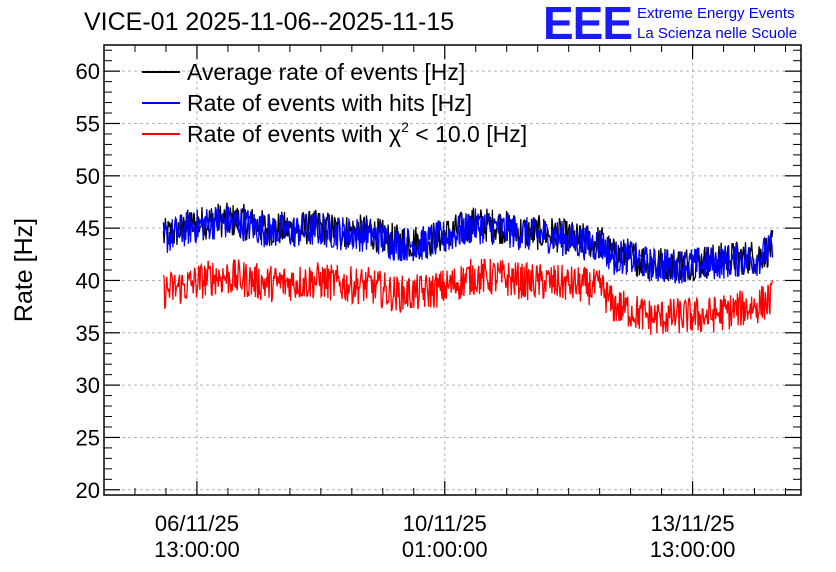 The height and width of the screenshot is (572, 836). What do you see at coordinates (88, 176) in the screenshot?
I see `y-tick-label: 50` at bounding box center [88, 176].